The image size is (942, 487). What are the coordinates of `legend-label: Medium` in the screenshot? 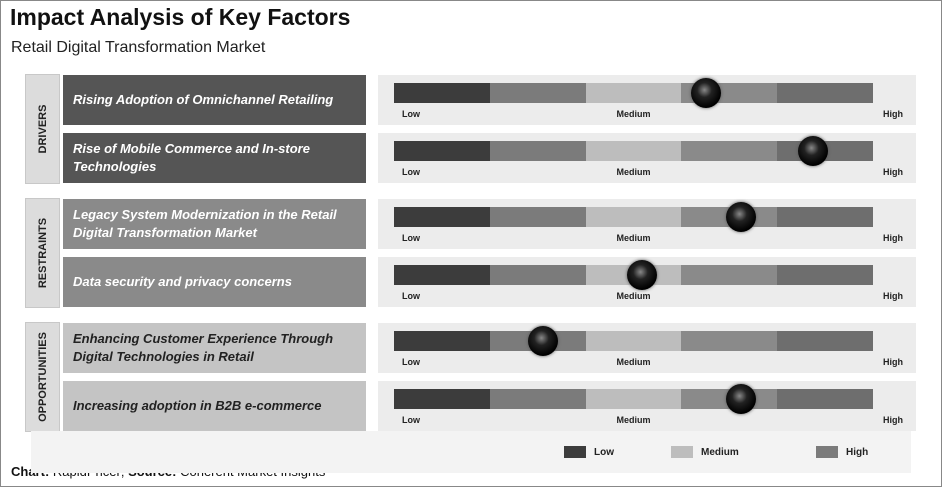 It's located at (720, 452).